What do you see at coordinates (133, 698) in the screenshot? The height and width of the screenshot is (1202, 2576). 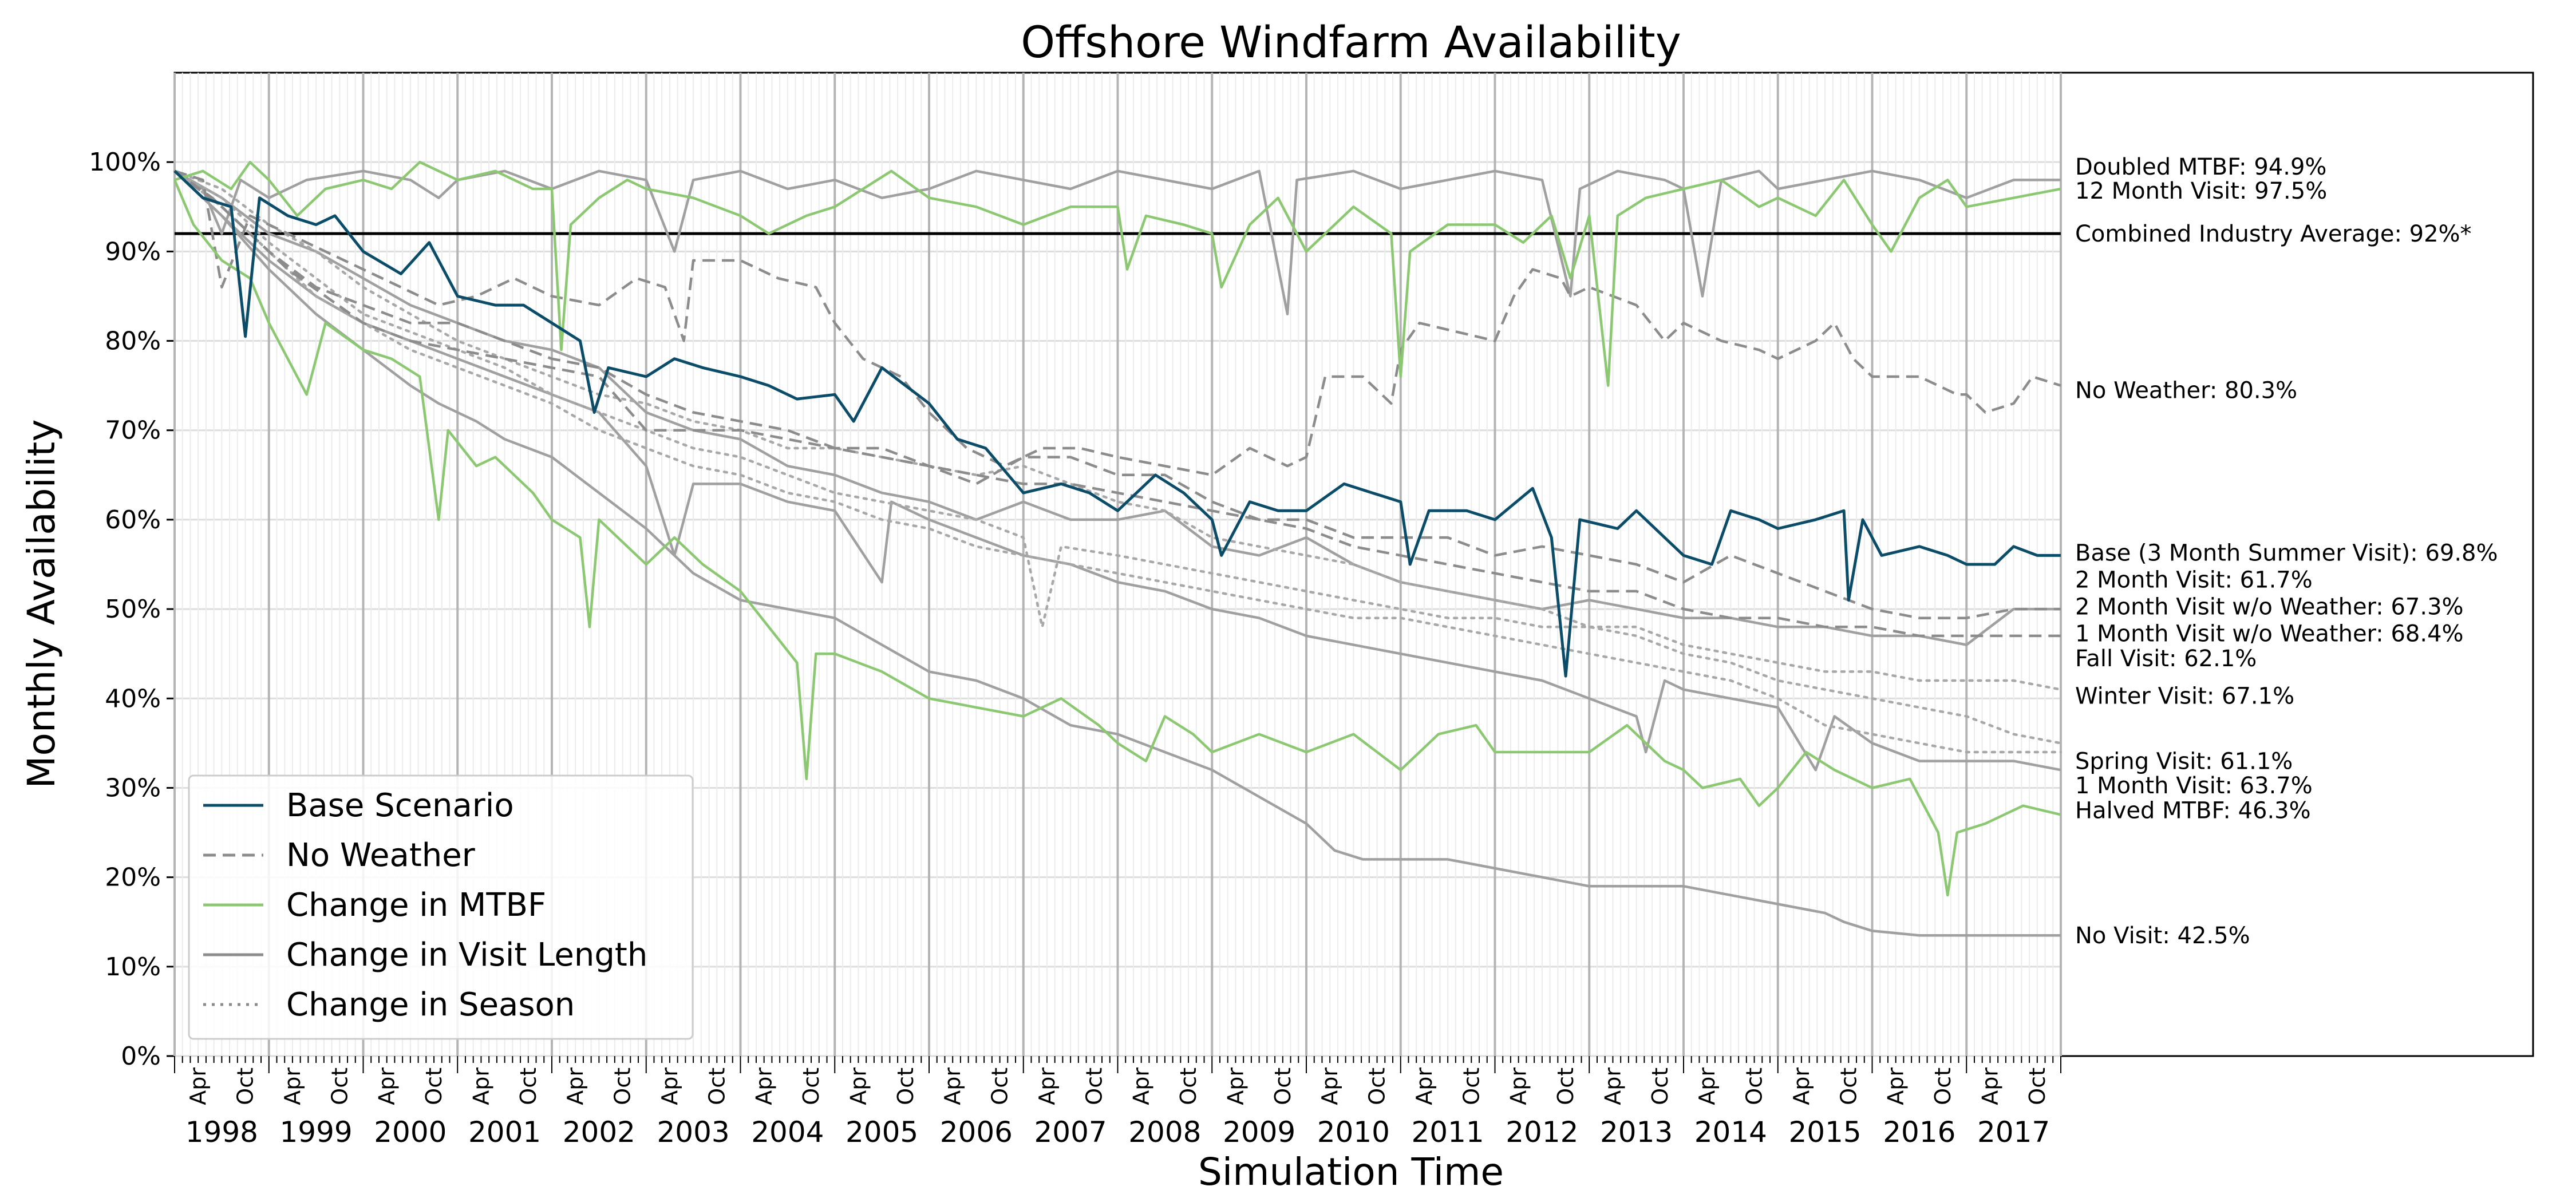 I see `y-tick-label: 40%` at bounding box center [133, 698].